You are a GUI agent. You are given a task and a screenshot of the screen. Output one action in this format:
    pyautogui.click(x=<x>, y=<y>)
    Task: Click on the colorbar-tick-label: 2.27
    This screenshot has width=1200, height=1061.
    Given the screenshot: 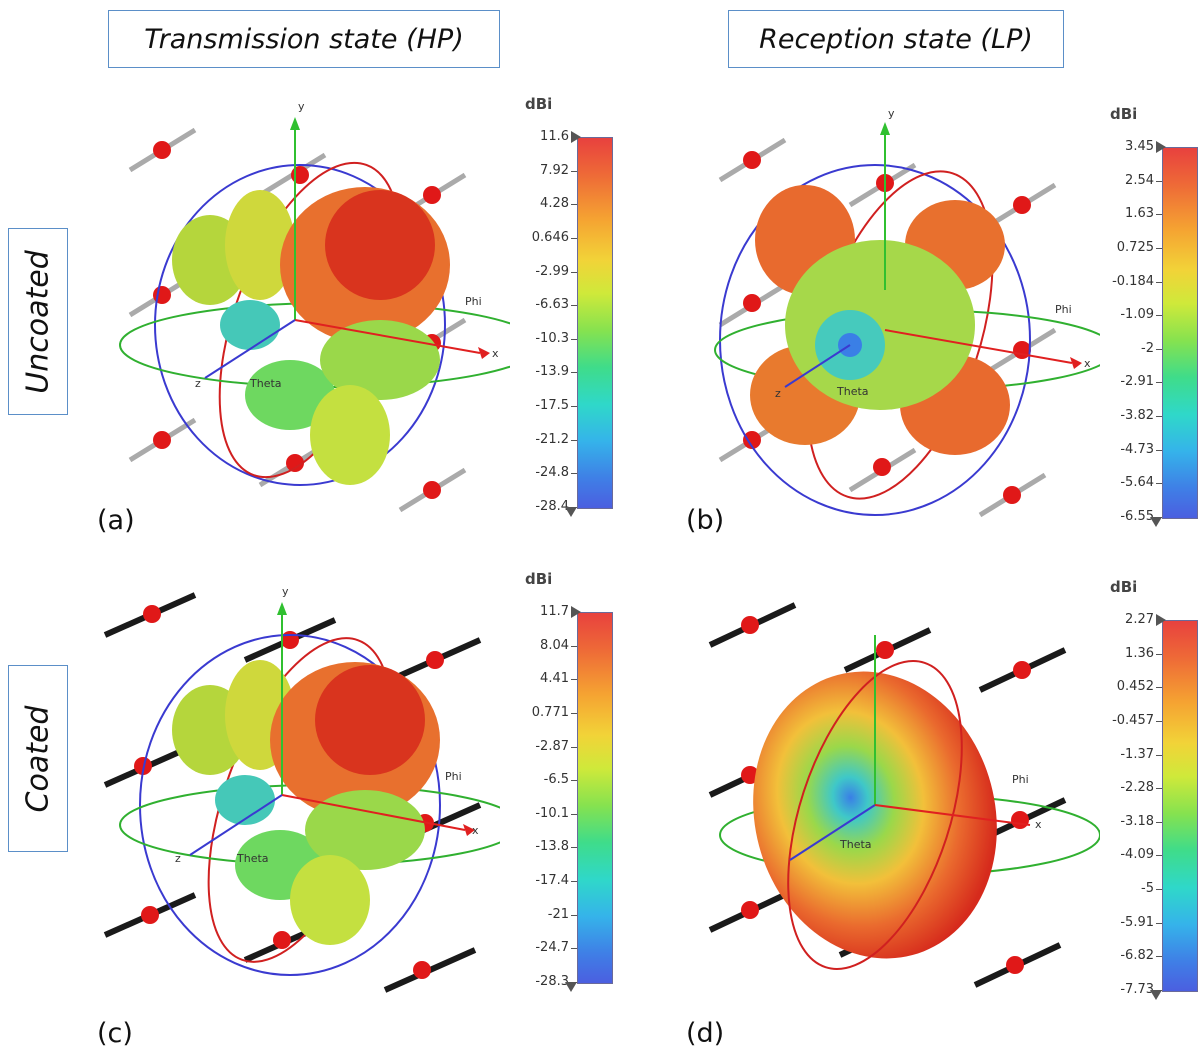 What is the action you would take?
    pyautogui.click(x=1139, y=619)
    